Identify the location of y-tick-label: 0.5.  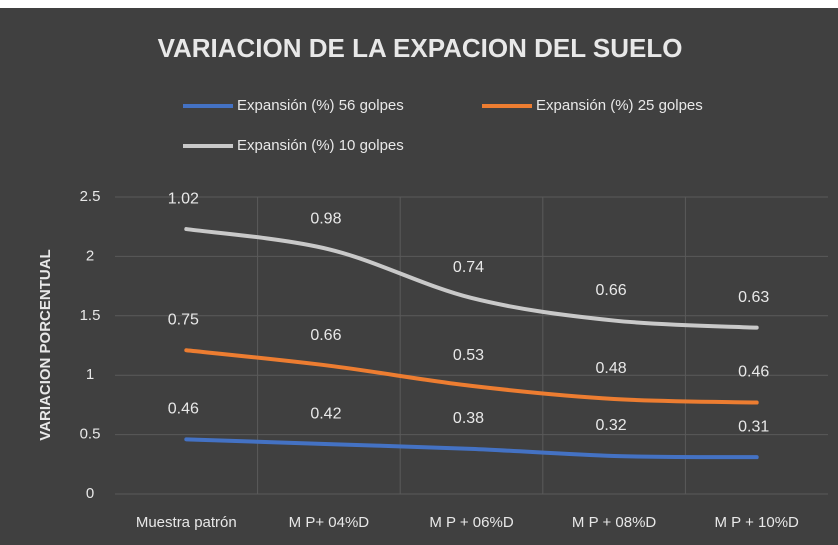
(90, 434).